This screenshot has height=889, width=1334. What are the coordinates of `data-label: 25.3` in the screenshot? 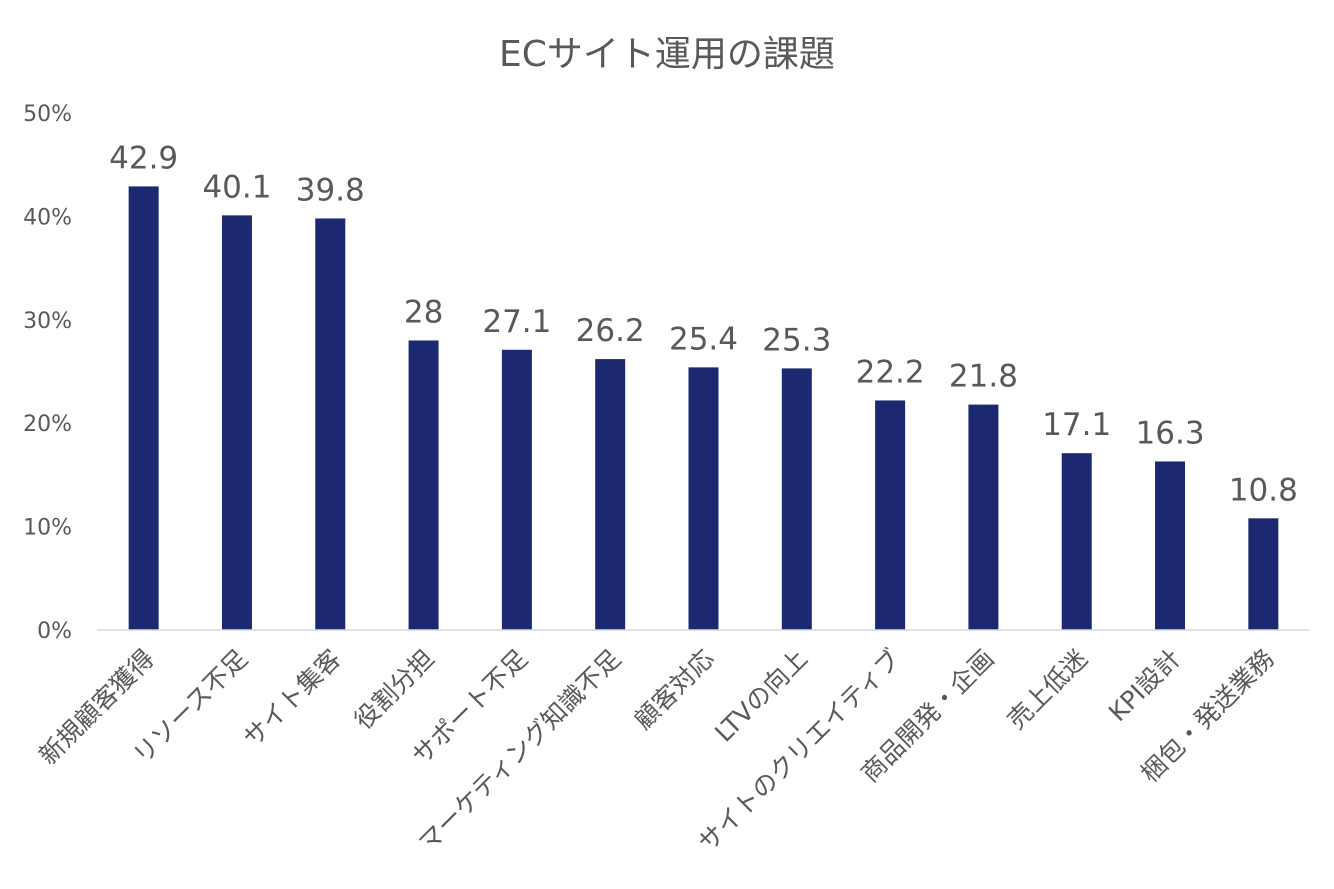 It's located at (796, 340).